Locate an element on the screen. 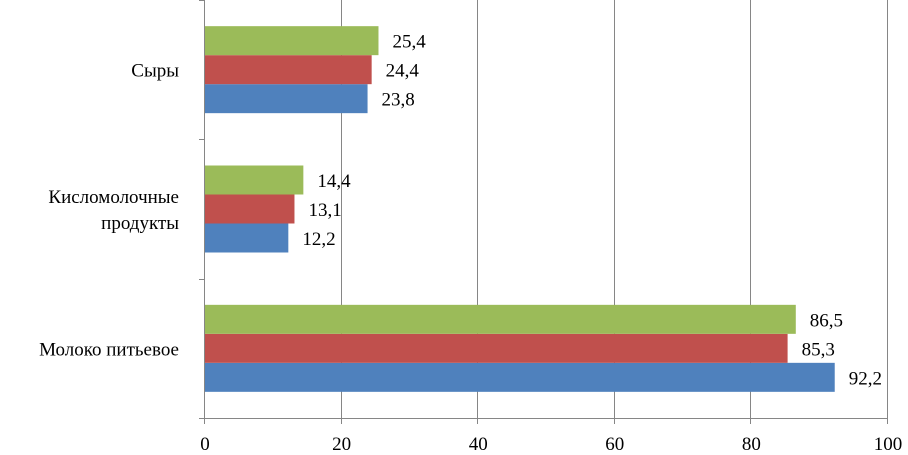 The height and width of the screenshot is (455, 908). data-label: 86,5 is located at coordinates (826, 320).